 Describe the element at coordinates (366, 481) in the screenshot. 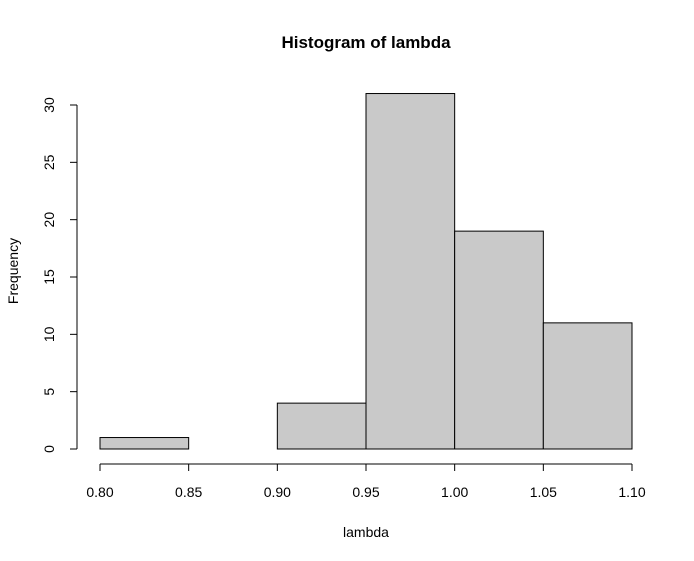

I see `x-axis: 0.80 0.85 0.90 0.95 1.00 1.05 1.10` at that location.